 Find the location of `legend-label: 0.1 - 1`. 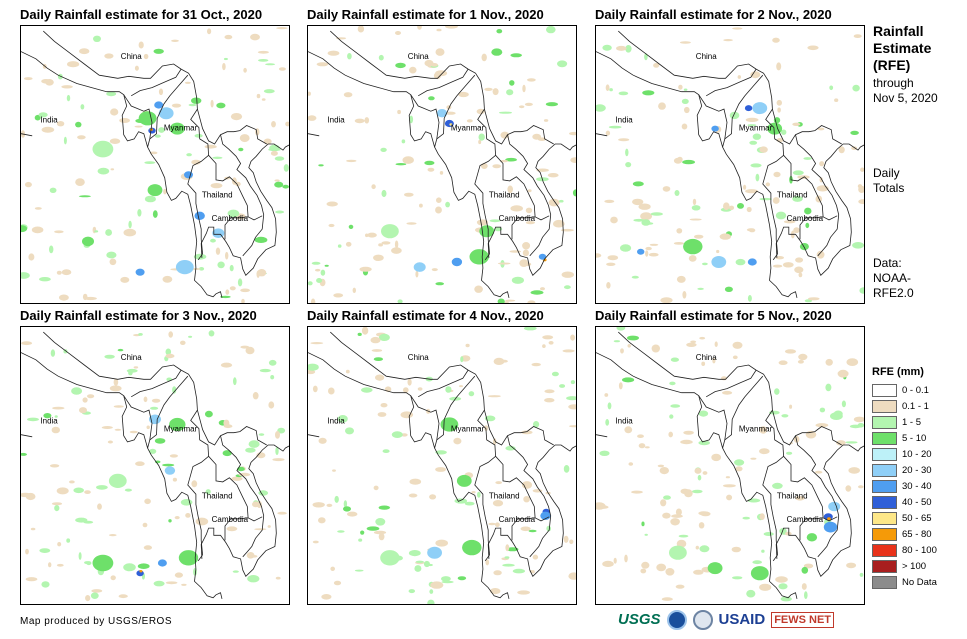

legend-label: 0.1 - 1 is located at coordinates (915, 406).